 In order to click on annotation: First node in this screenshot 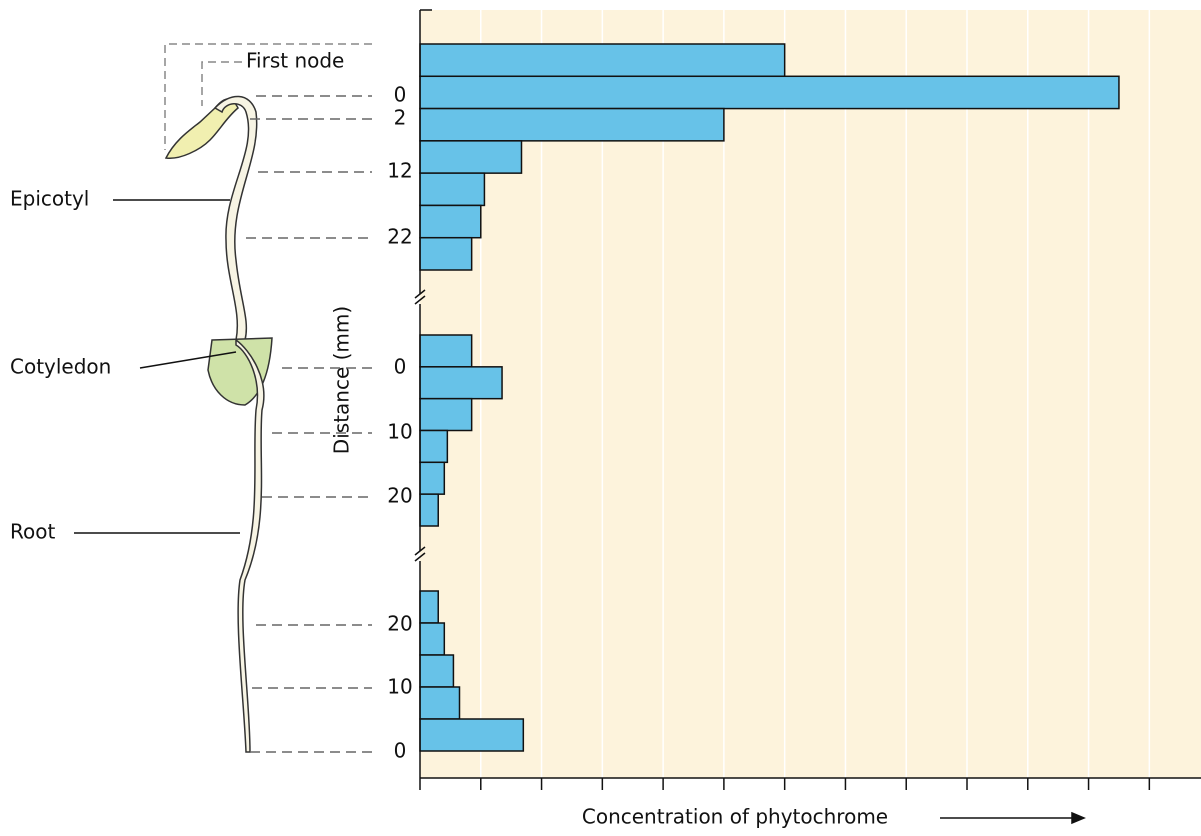, I will do `click(295, 61)`.